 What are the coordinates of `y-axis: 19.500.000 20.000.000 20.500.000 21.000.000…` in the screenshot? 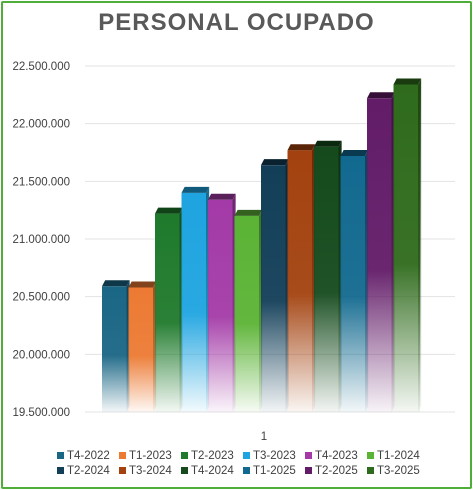 It's located at (41, 240).